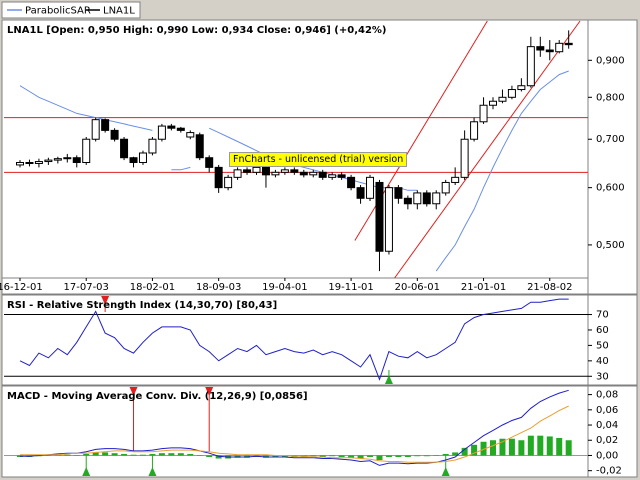 Image resolution: width=640 pixels, height=480 pixels. I want to click on y-tick-label: 0,02, so click(607, 440).